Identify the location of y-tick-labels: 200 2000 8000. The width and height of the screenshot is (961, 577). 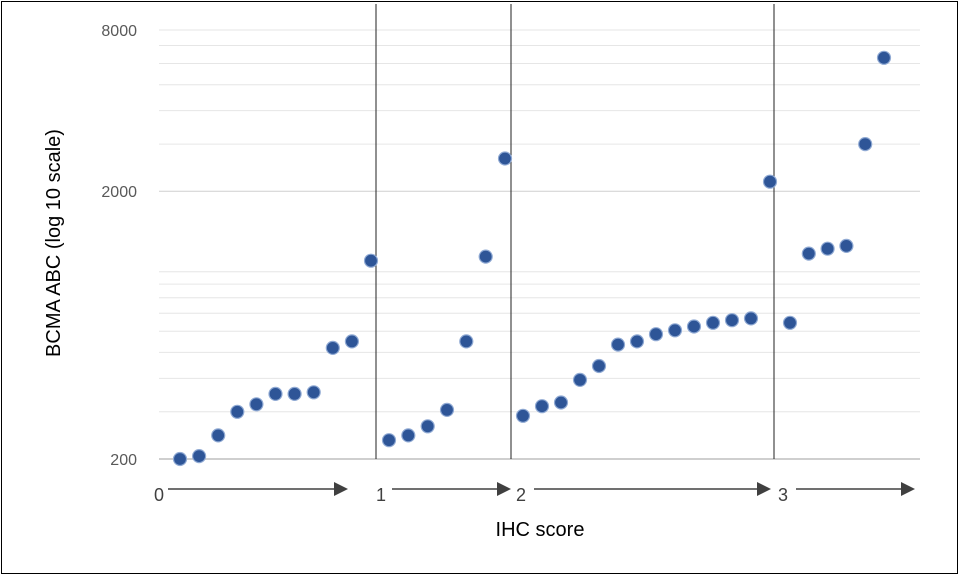
(119, 246).